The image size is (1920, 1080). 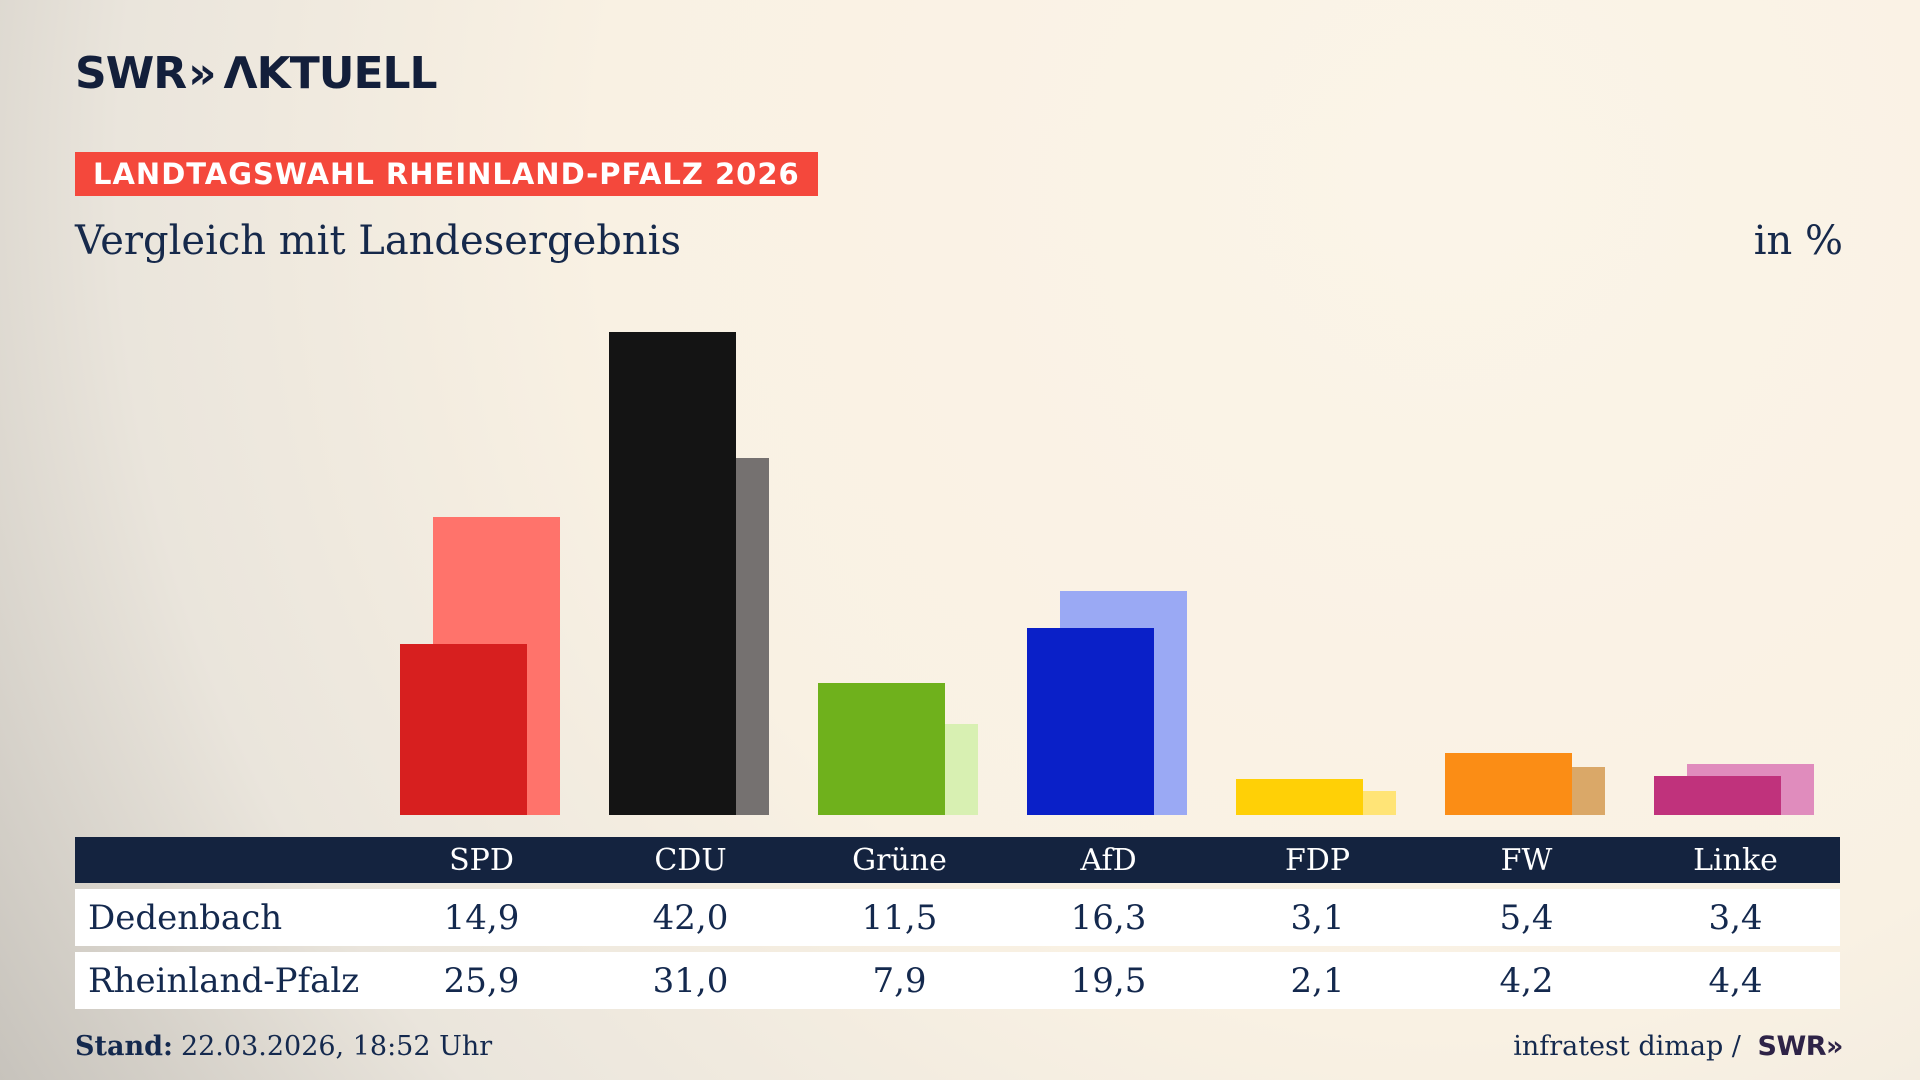 I want to click on timestamp: Stand: 22.03.2026, 18:52 Uhr, so click(x=283, y=1046).